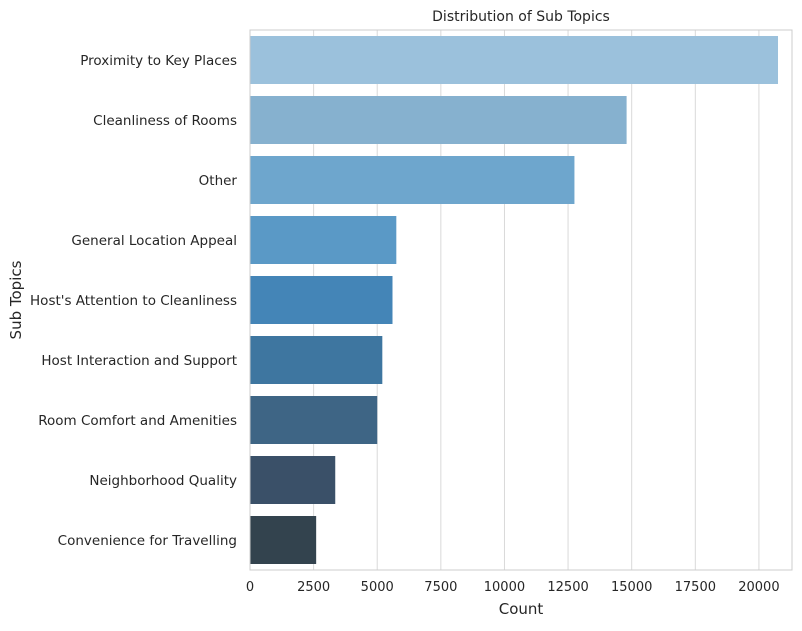 Image resolution: width=802 pixels, height=631 pixels. What do you see at coordinates (521, 17) in the screenshot?
I see `chart-title: Distribution of Sub Topics` at bounding box center [521, 17].